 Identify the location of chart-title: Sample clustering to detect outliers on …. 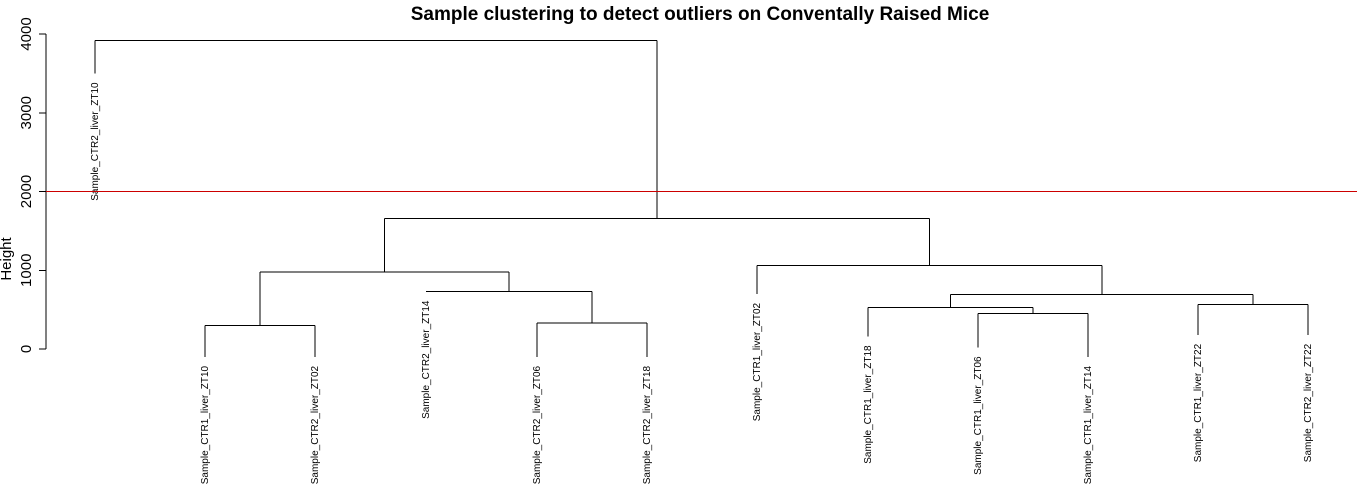
(700, 14).